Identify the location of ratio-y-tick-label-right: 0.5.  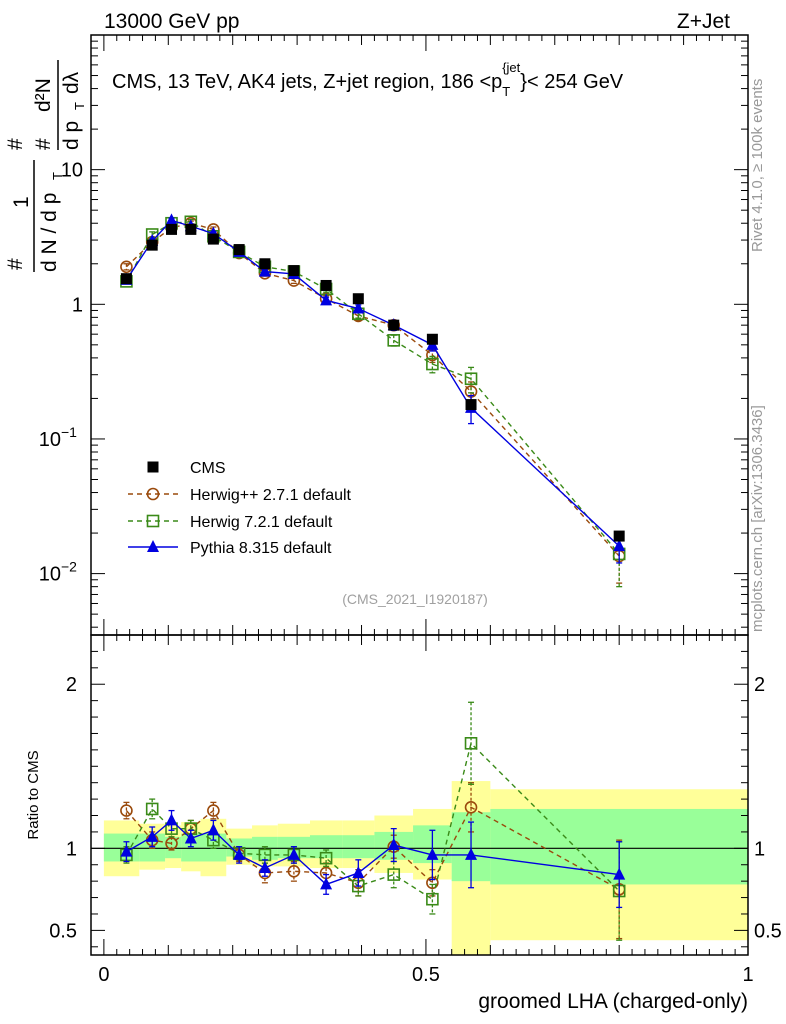
(768, 931).